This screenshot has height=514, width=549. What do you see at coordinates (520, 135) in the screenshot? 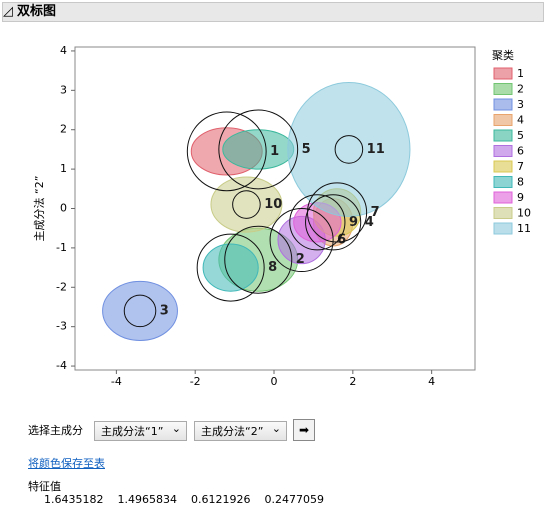
I see `legend-label: 5` at bounding box center [520, 135].